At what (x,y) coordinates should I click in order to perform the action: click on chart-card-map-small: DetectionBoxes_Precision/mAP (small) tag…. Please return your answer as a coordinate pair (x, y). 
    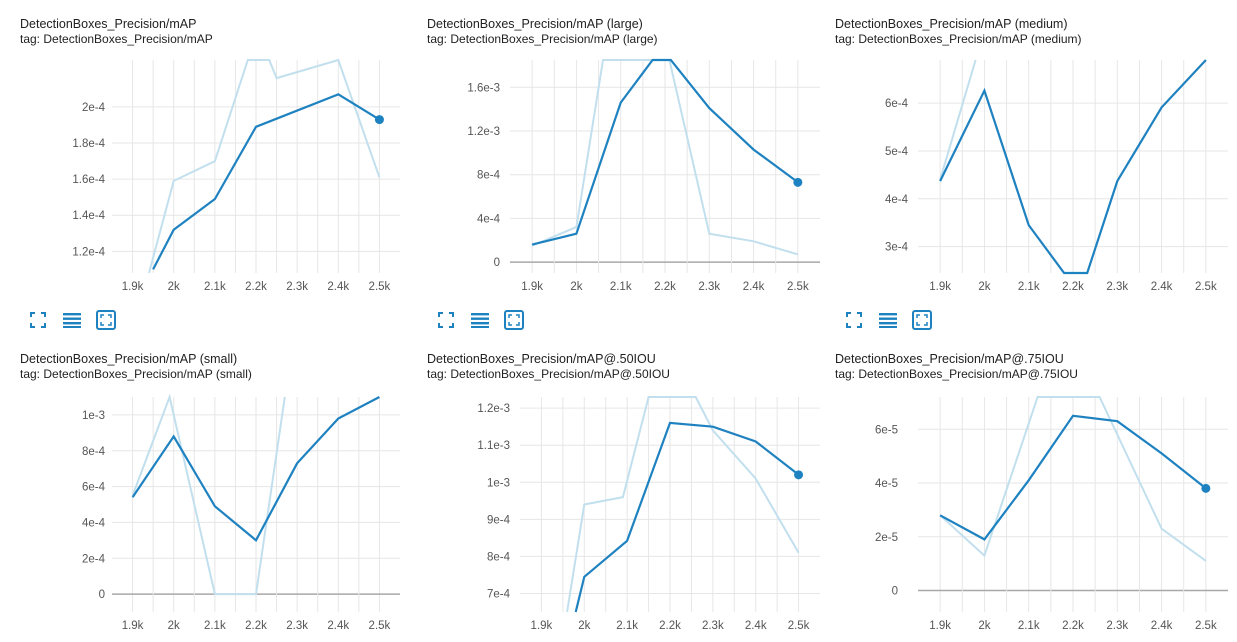
    Looking at the image, I should click on (220, 497).